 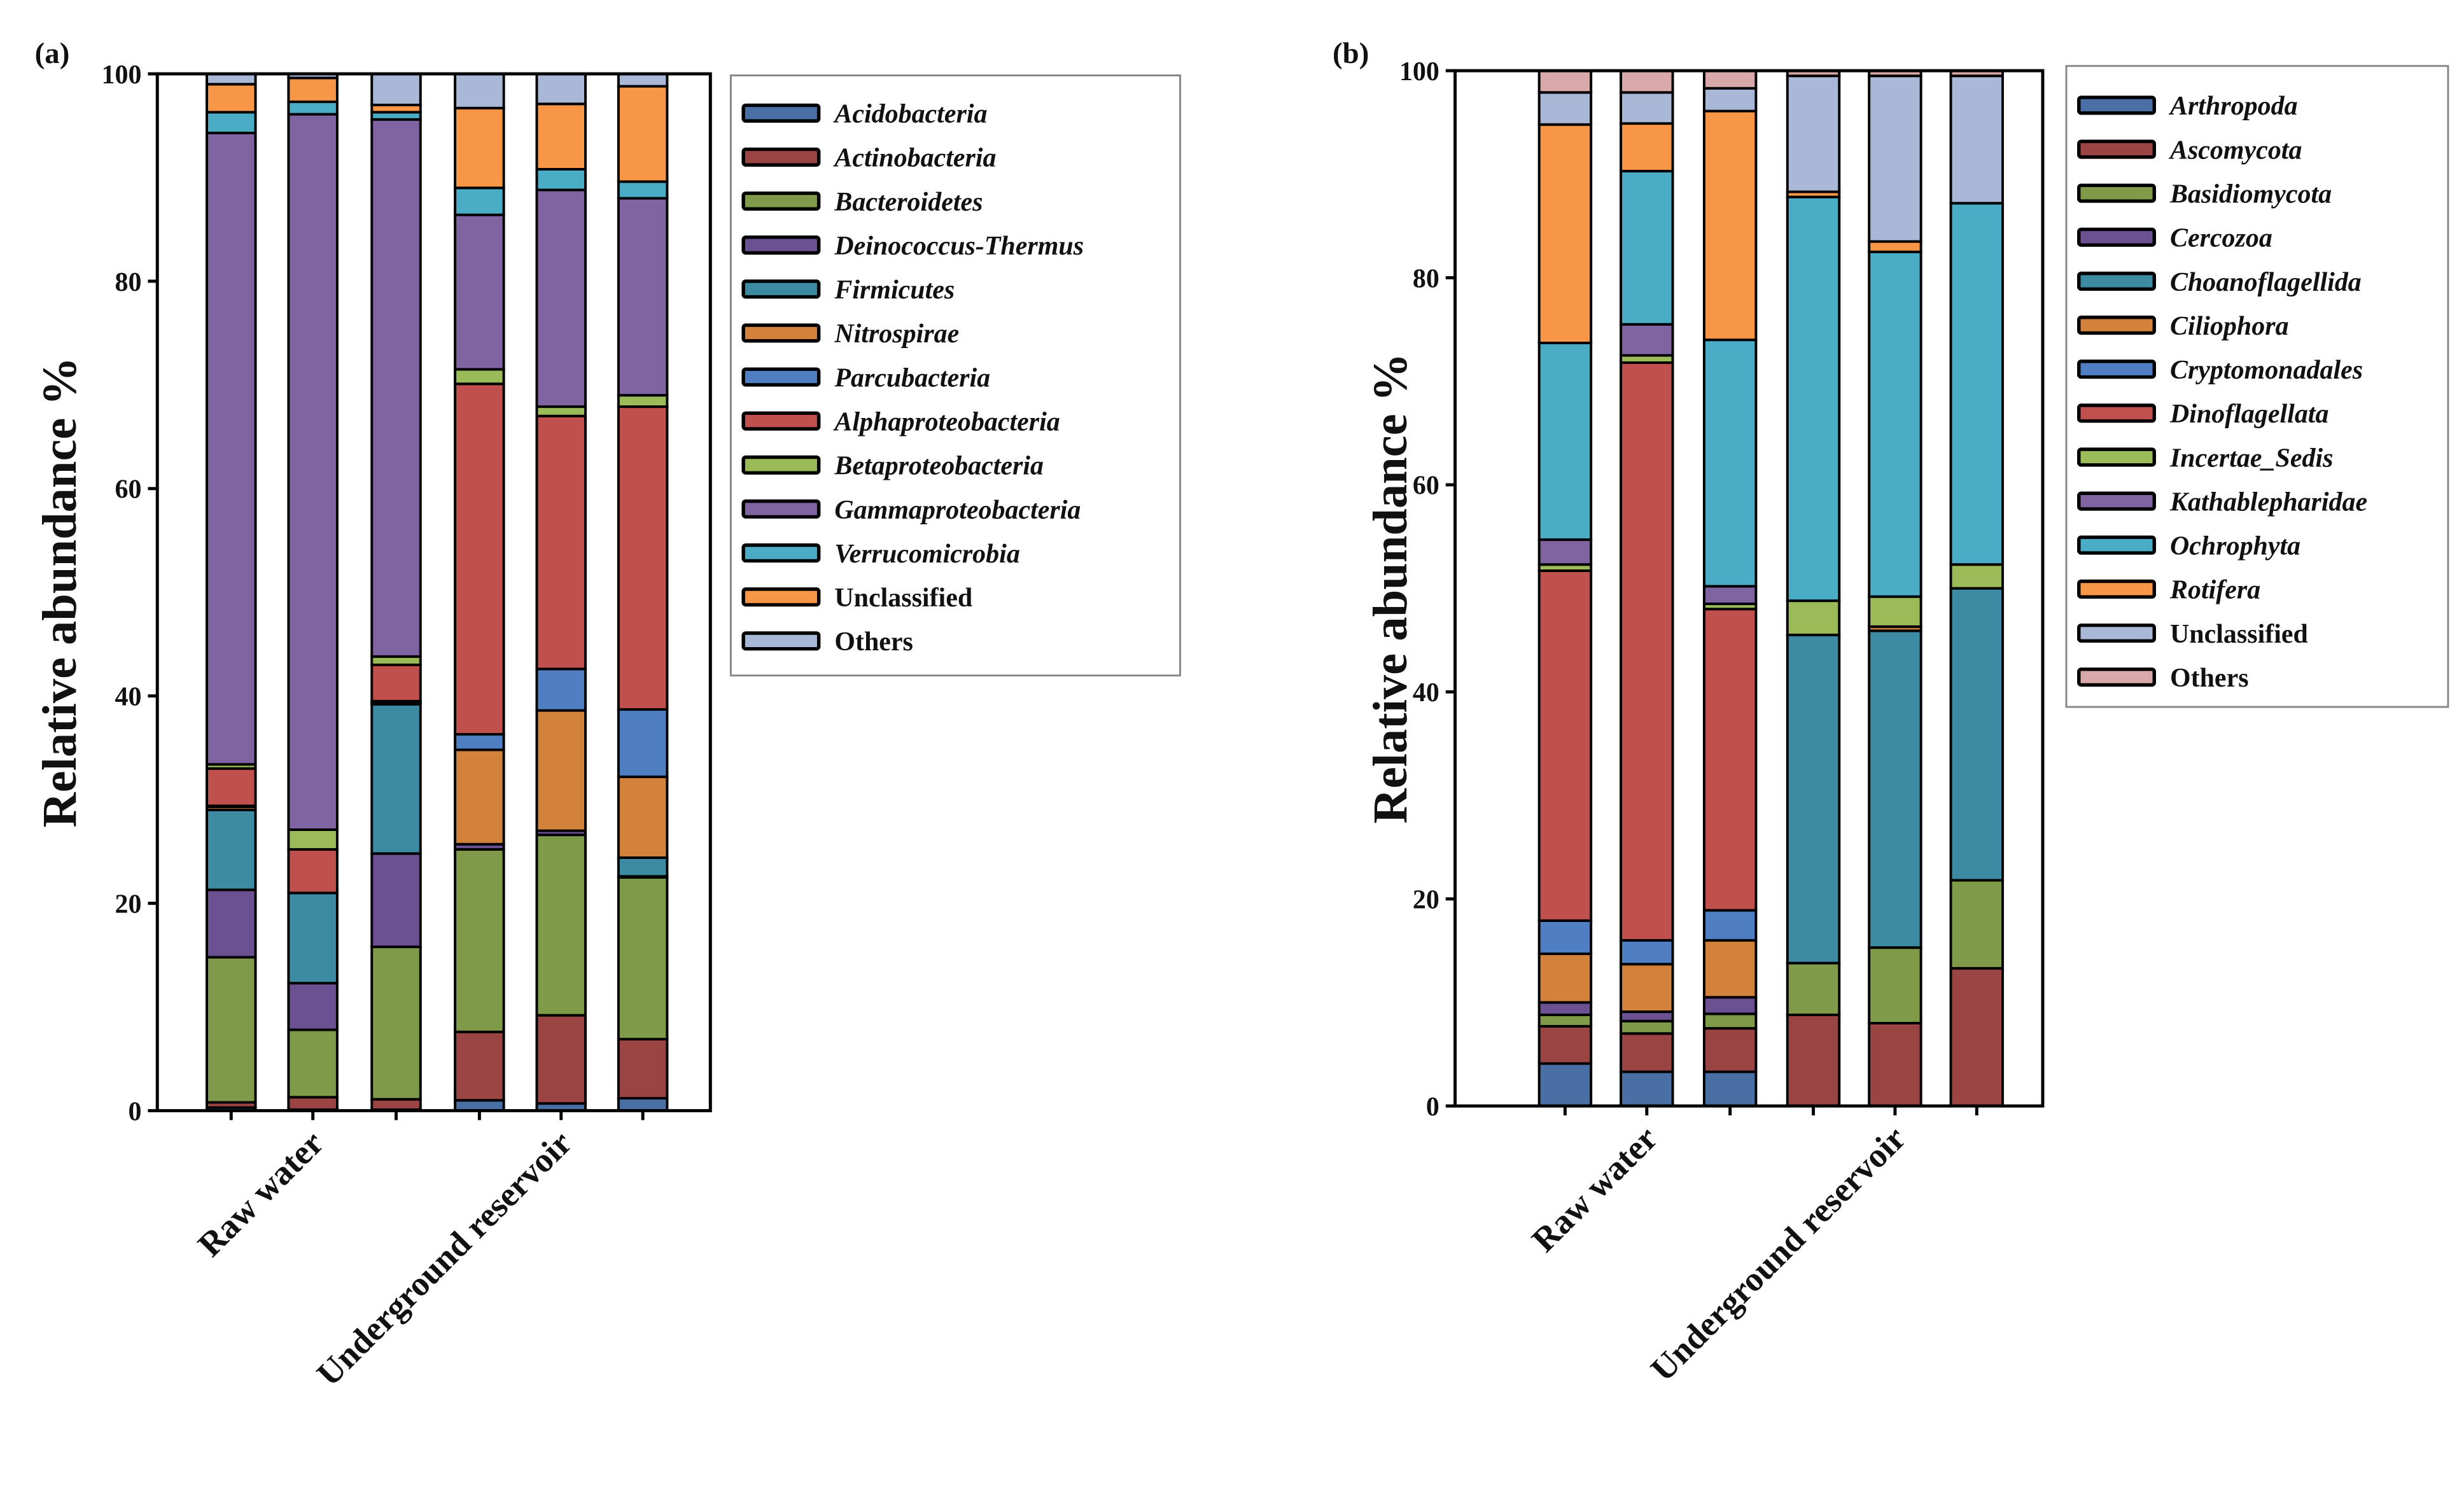 I want to click on legend-item: Rotifera, so click(x=2168, y=590).